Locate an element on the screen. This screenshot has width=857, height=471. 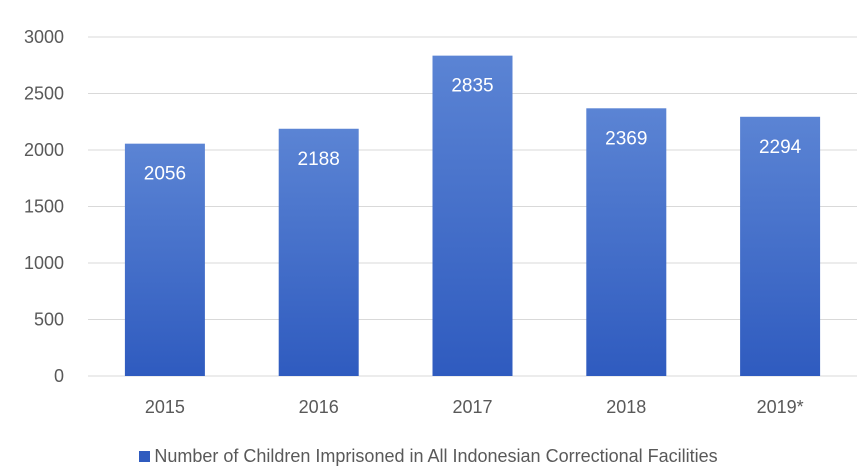
data-label: 2056 is located at coordinates (165, 174).